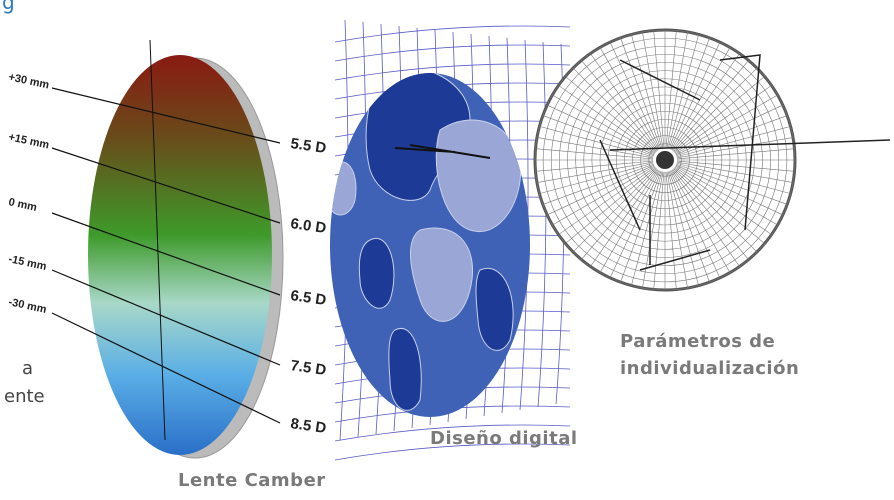  I want to click on power-label: 6.0 D, so click(308, 226).